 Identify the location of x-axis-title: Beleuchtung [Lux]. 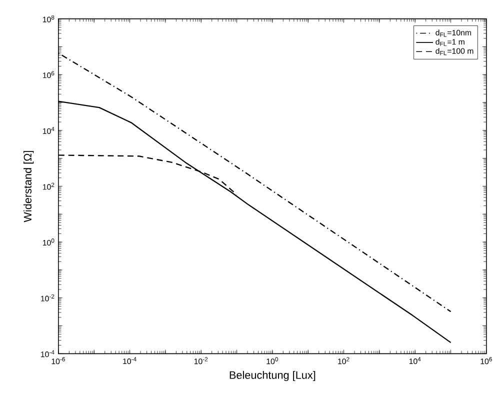
(273, 375).